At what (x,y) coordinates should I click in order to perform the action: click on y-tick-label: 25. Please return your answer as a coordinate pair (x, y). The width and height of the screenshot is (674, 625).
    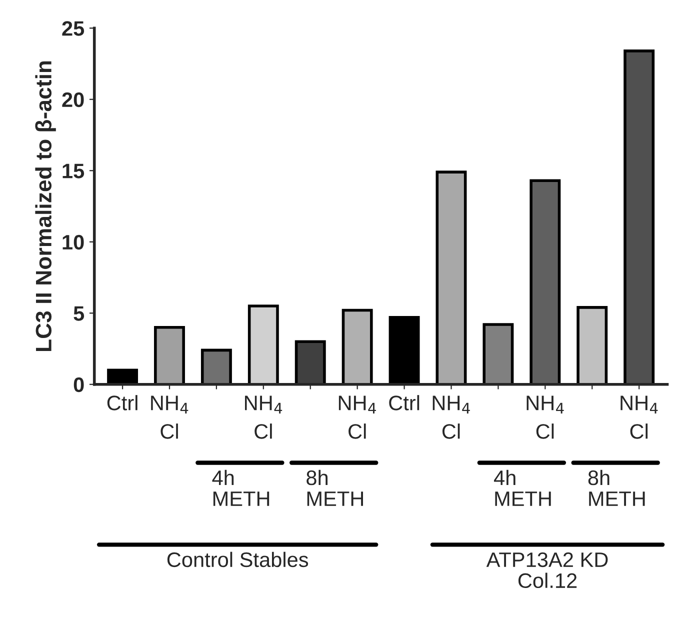
    Looking at the image, I should click on (73, 28).